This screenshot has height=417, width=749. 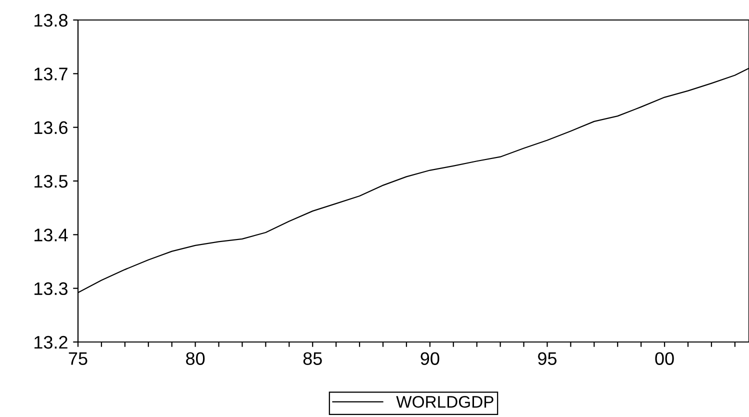 What do you see at coordinates (51, 235) in the screenshot?
I see `y-tick-label: 13.4` at bounding box center [51, 235].